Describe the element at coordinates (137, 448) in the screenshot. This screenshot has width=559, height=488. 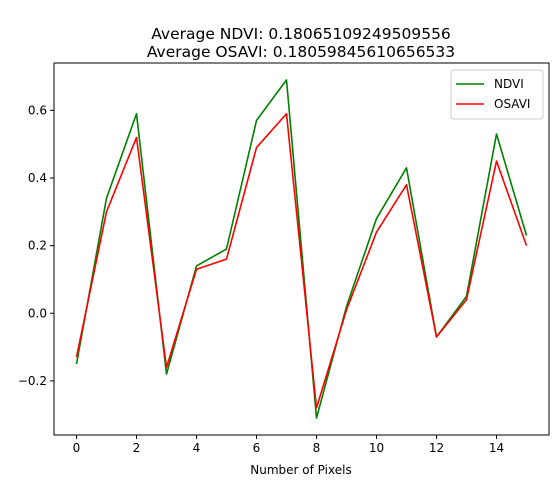
I see `x-tick-label-2: 2` at that location.